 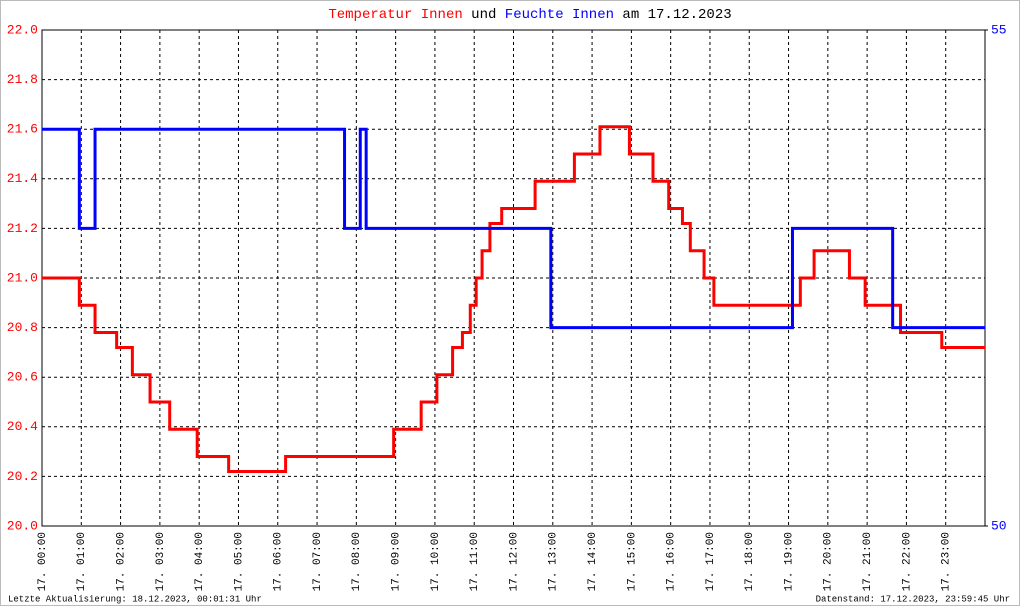 What do you see at coordinates (999, 525) in the screenshot?
I see `y2-tick-label: 50` at bounding box center [999, 525].